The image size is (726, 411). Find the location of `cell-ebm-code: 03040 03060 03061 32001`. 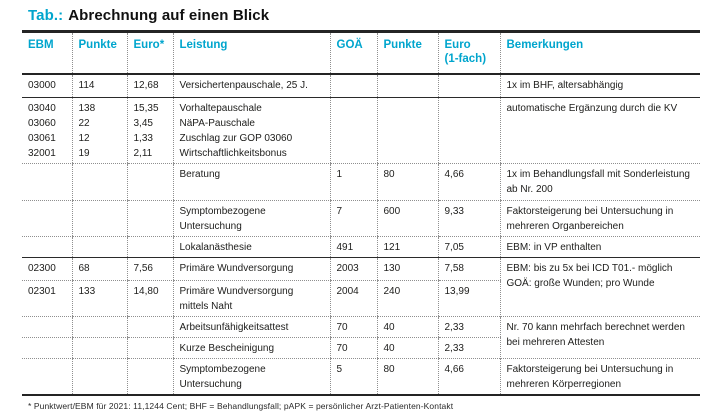

cell-ebm-code: 03040 03060 03061 32001 is located at coordinates (47, 130).